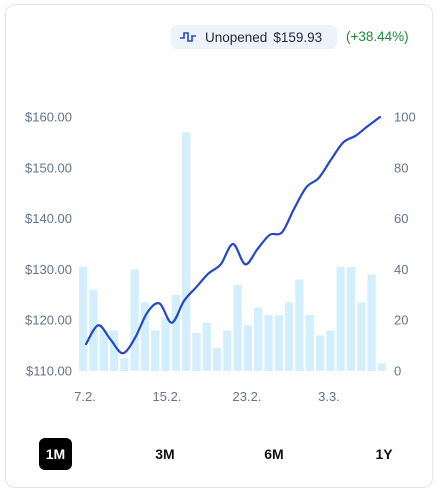  What do you see at coordinates (405, 117) in the screenshot?
I see `y-right-tick-label: 100` at bounding box center [405, 117].